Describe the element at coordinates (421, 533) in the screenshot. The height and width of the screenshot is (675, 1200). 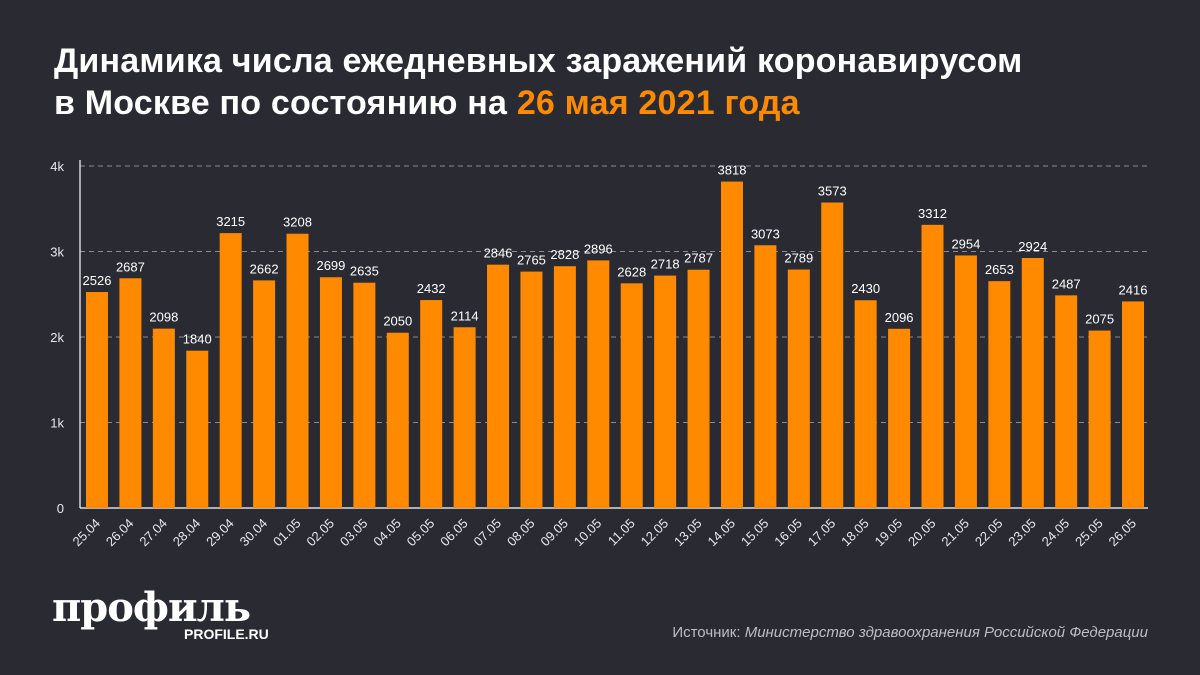
I see `x-tick-label: 05.05` at that location.